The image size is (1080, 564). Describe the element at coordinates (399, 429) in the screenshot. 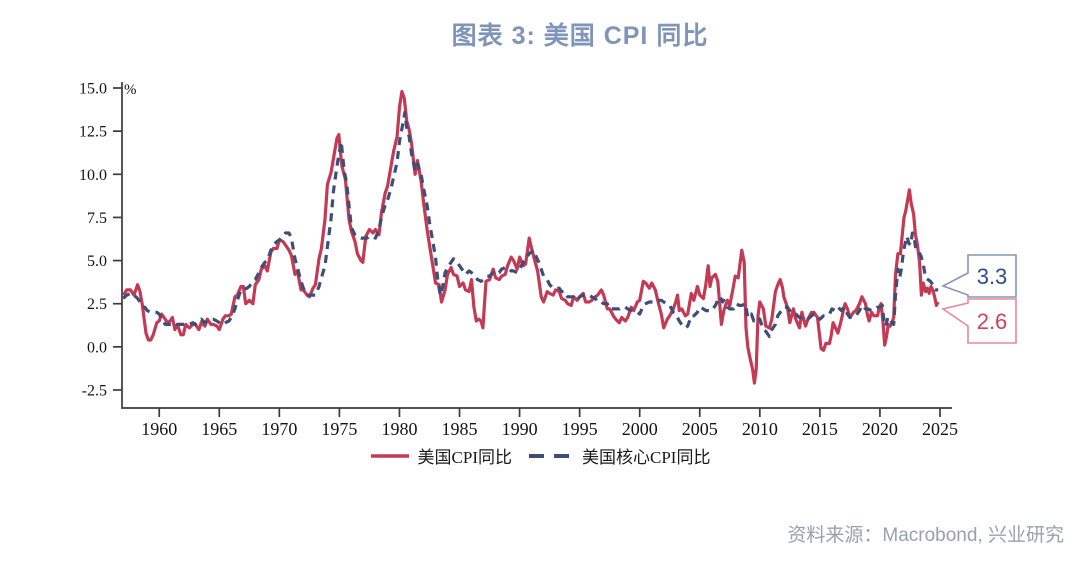

I see `x-axis-tick-label: 1980` at that location.